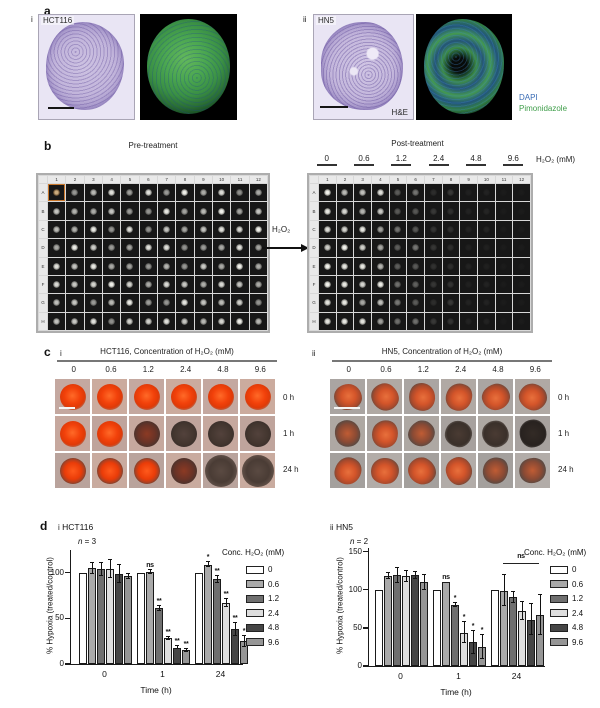 Image resolution: width=600 pixels, height=708 pixels. Describe the element at coordinates (578, 598) in the screenshot. I see `legend-label: 1.2` at that location.